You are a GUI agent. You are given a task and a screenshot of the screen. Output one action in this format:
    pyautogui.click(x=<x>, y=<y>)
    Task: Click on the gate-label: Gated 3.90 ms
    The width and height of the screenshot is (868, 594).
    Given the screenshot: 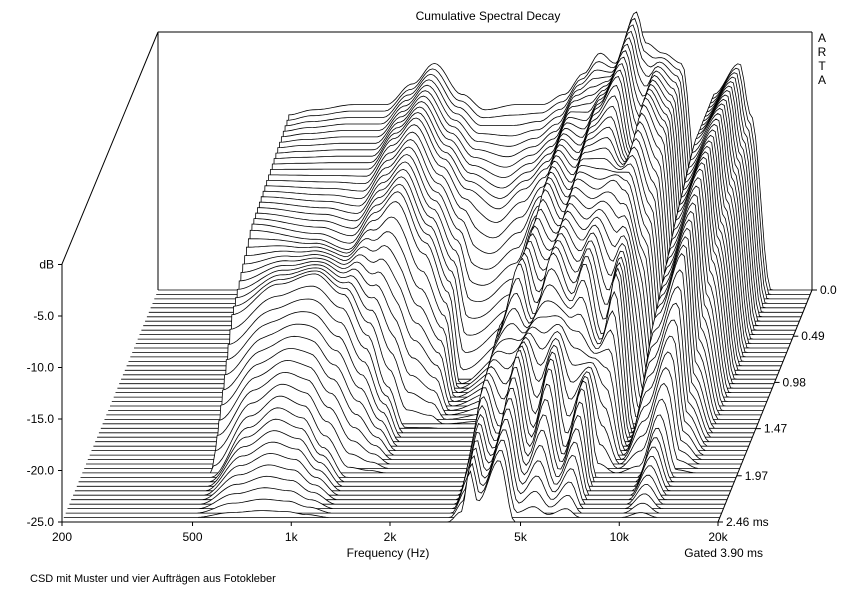 What is the action you would take?
    pyautogui.click(x=723, y=553)
    